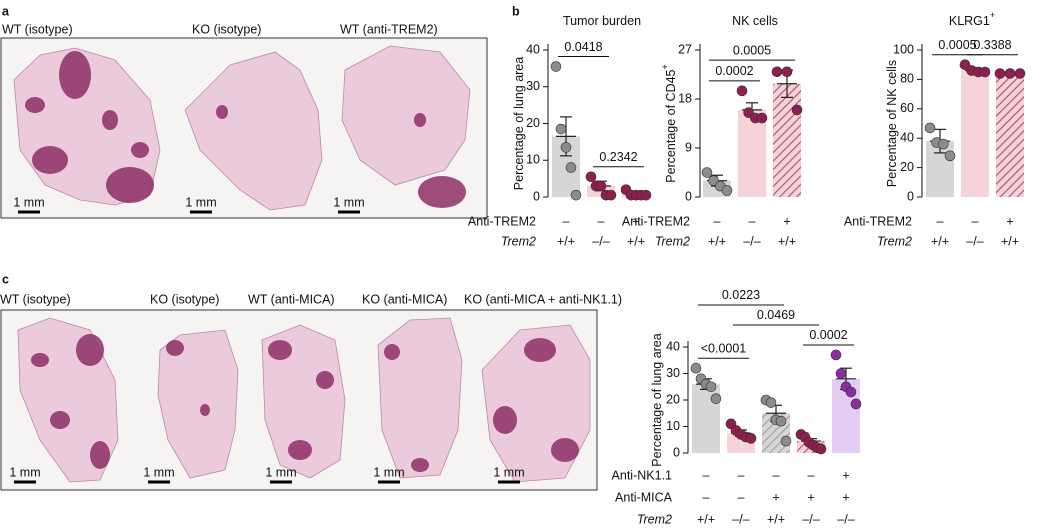 This screenshot has width=1050, height=528. I want to click on y-axis-label: Percentage of NK cells, so click(892, 123).